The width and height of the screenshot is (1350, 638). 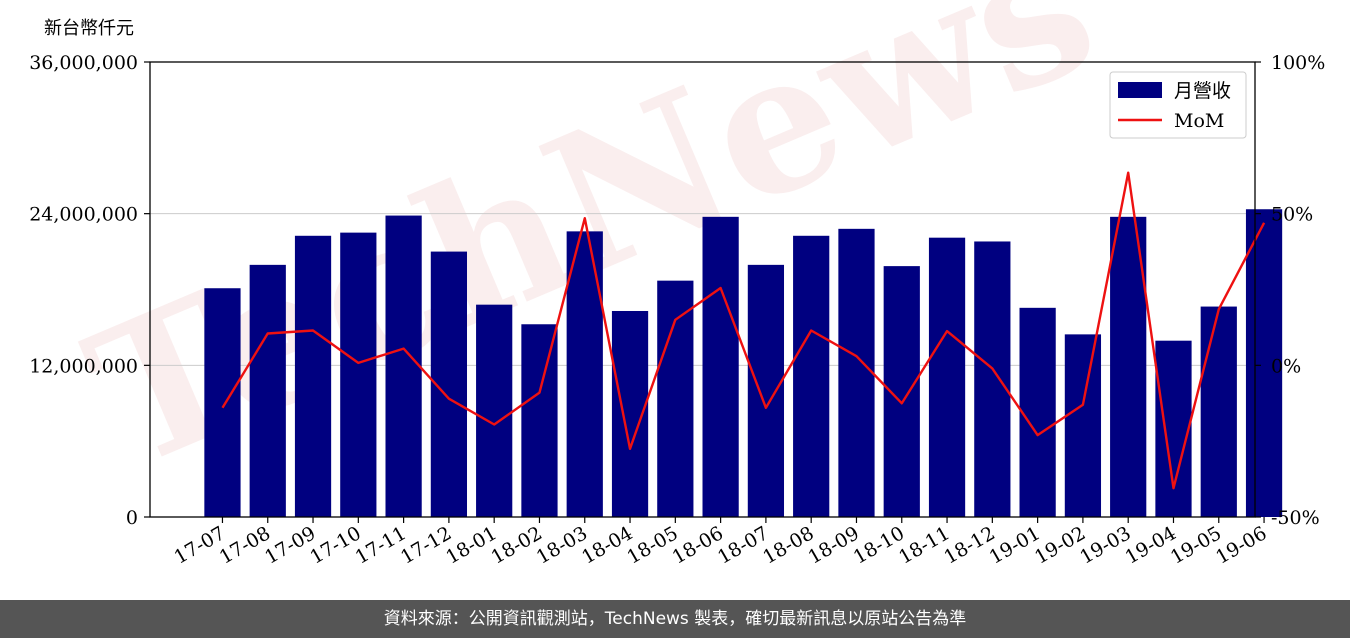 What do you see at coordinates (924, 545) in the screenshot?
I see `x-tick-label-18-11: 18-11` at bounding box center [924, 545].